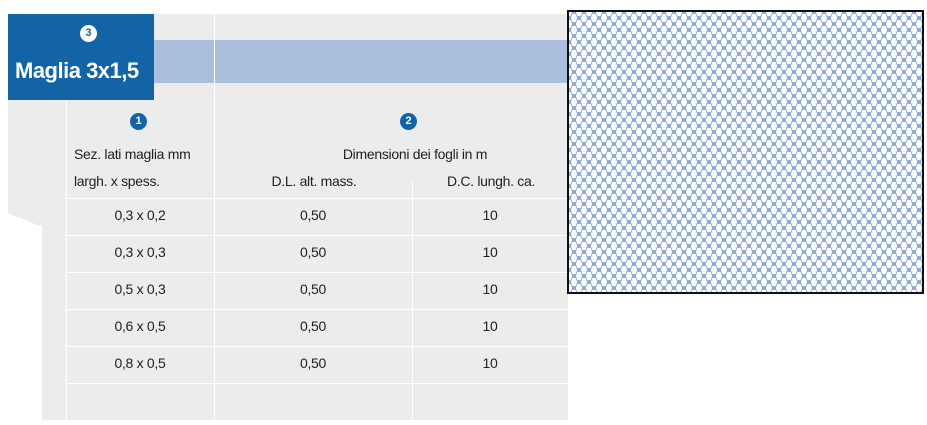  Describe the element at coordinates (415, 154) in the screenshot. I see `column-2-group-header: Dimensioni dei fogli in m` at that location.